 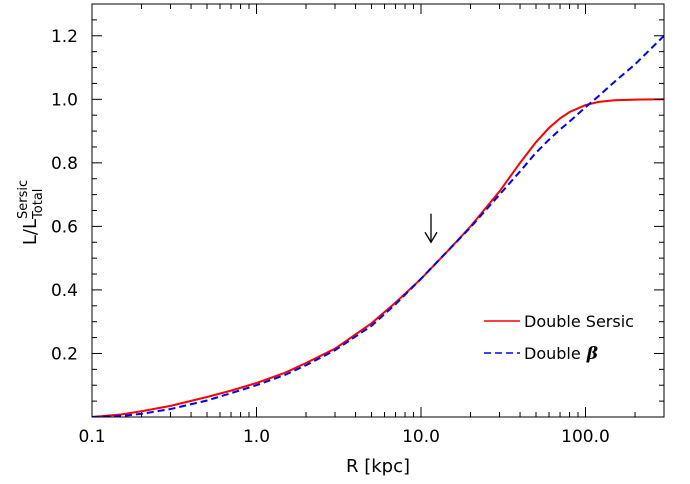 I want to click on y-axis-label-superscript: Sersic, so click(x=23, y=199).